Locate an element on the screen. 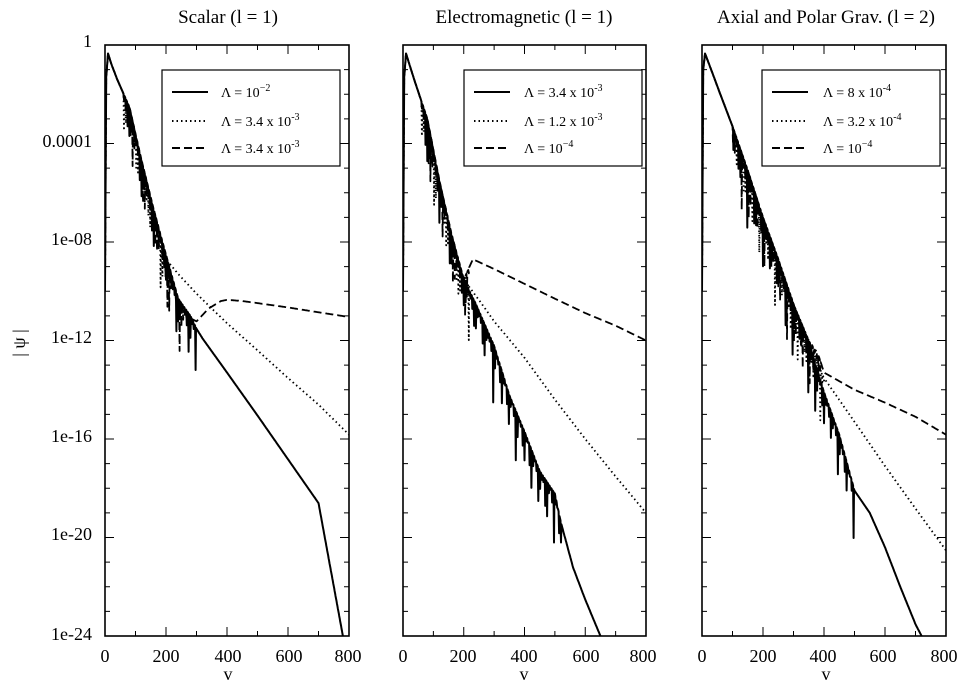  legend-label: Λ = 8 x 10-4 is located at coordinates (857, 92).